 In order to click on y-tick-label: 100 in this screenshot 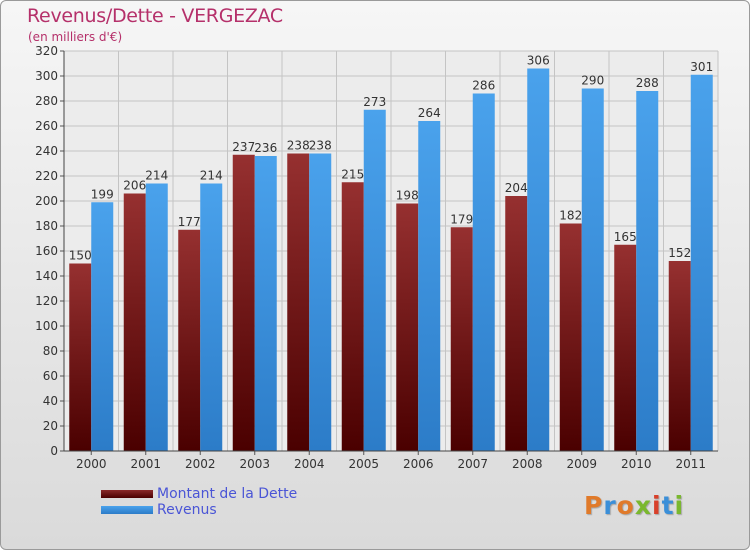, I will do `click(46, 326)`.